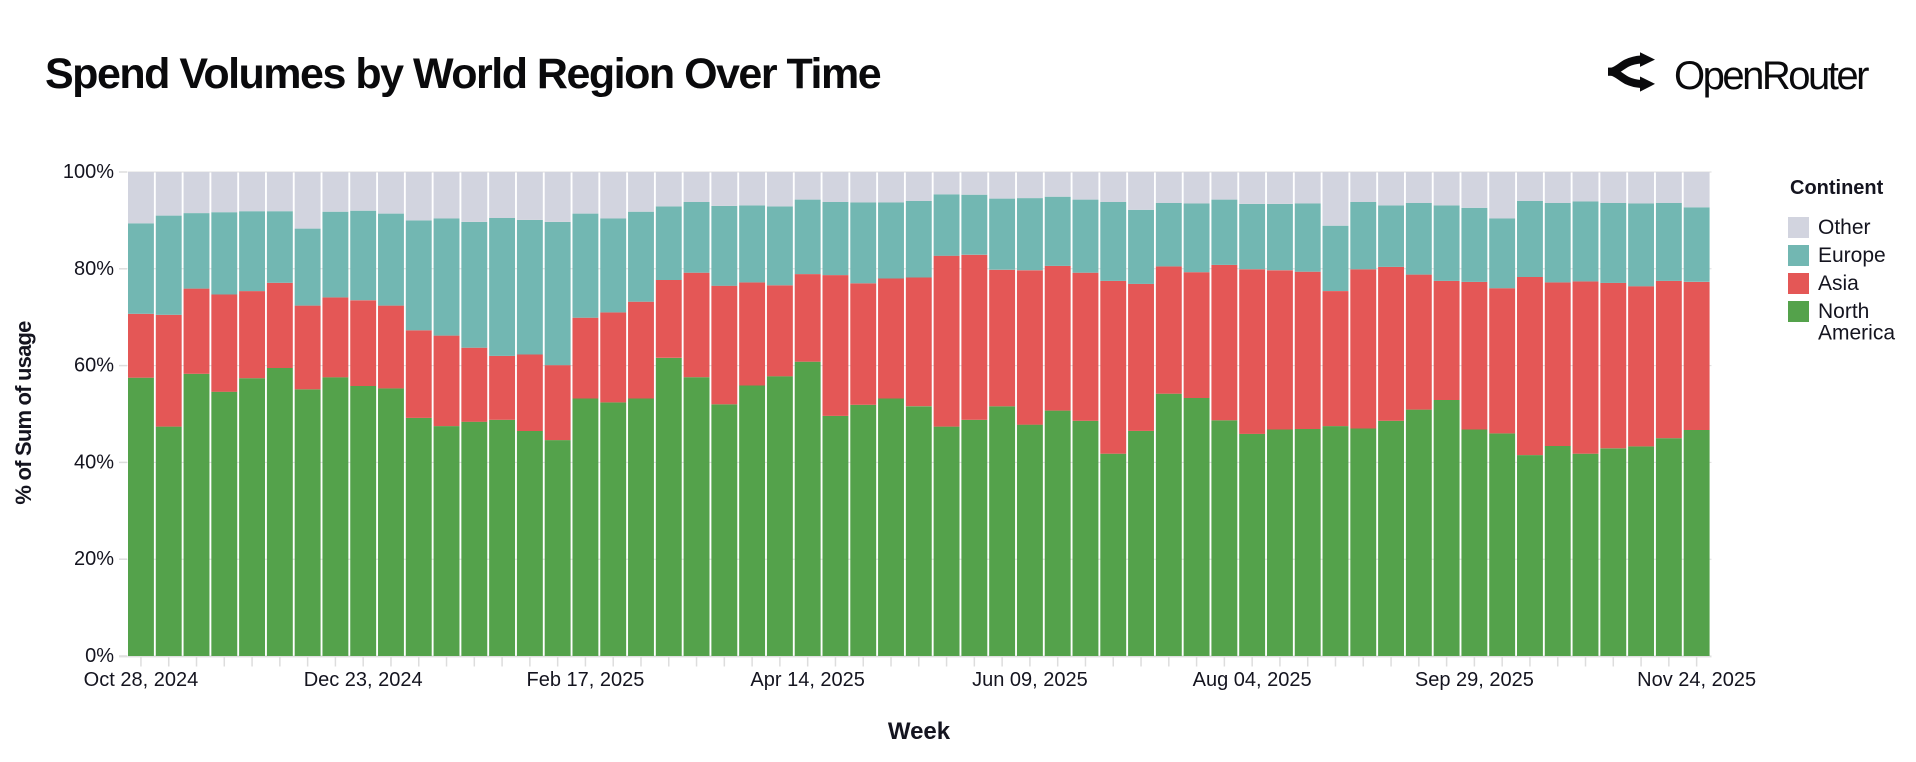 The image size is (1916, 762). What do you see at coordinates (94, 462) in the screenshot?
I see `svg-text: 40%` at bounding box center [94, 462].